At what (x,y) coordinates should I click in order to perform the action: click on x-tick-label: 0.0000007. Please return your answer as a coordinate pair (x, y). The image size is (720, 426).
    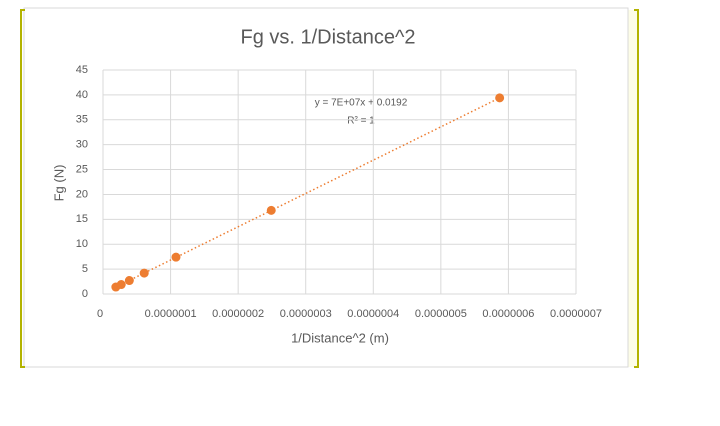
    Looking at the image, I should click on (576, 314).